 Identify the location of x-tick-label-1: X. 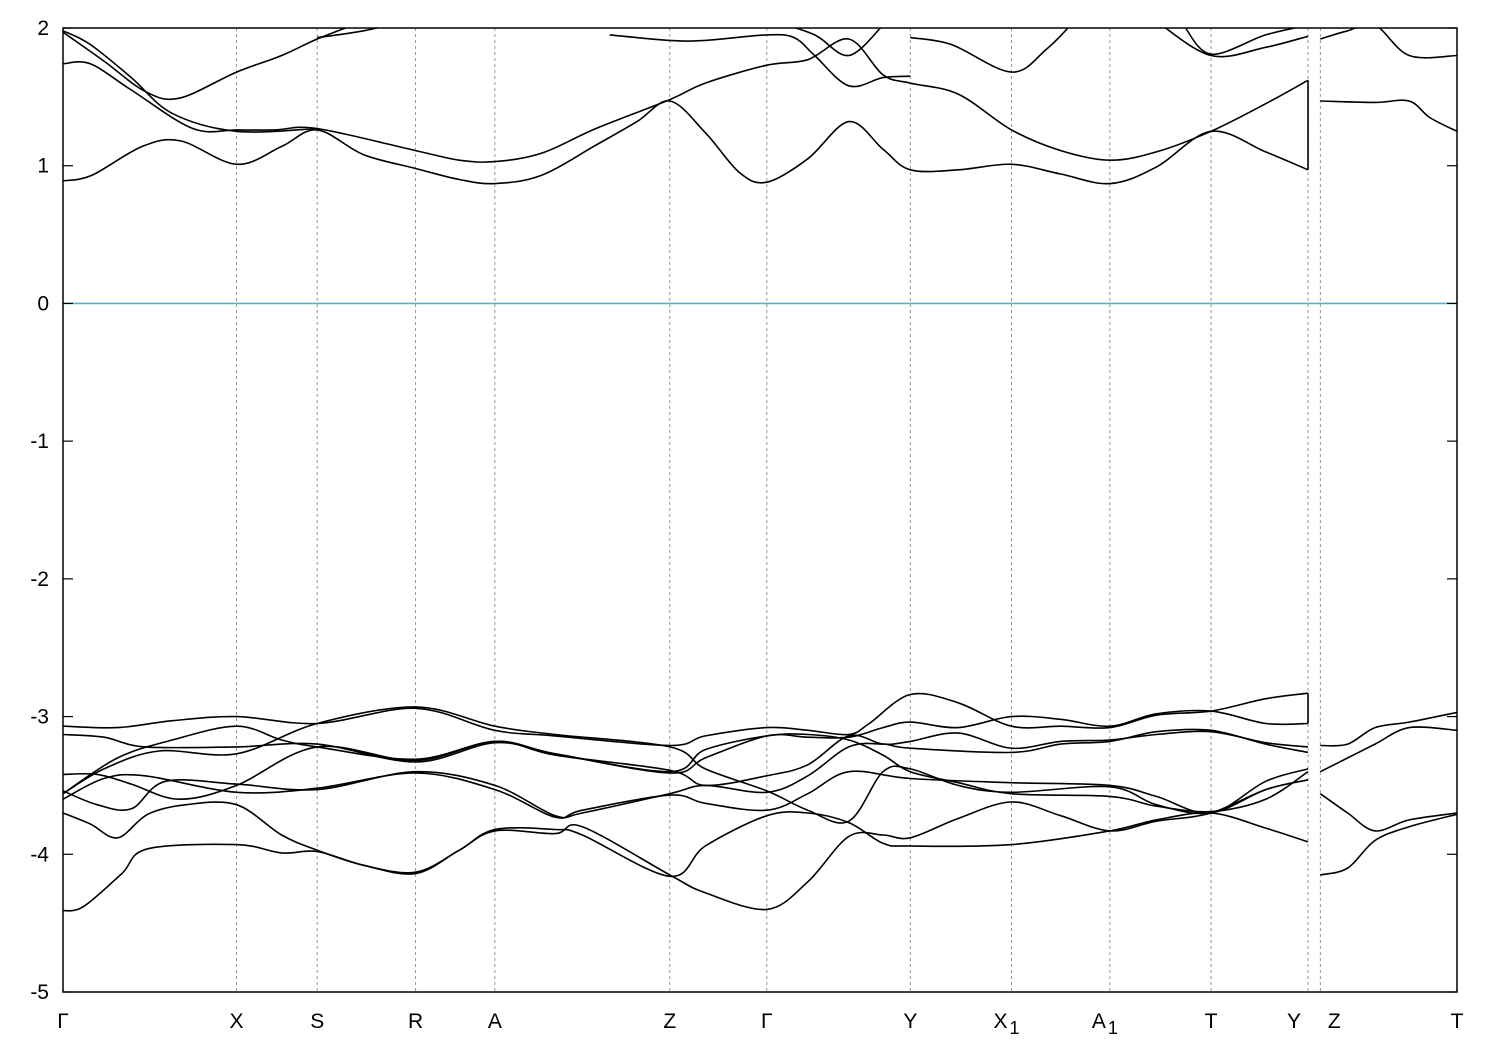
(237, 1021).